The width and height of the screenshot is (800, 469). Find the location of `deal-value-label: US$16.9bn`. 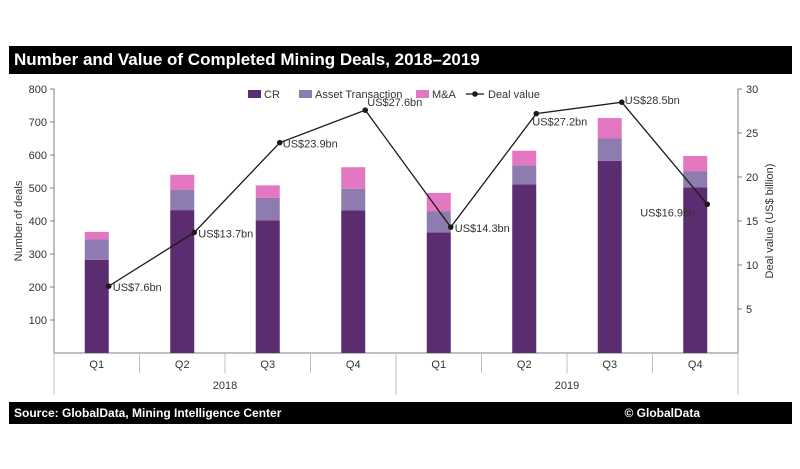

deal-value-label: US$16.9bn is located at coordinates (667, 213).